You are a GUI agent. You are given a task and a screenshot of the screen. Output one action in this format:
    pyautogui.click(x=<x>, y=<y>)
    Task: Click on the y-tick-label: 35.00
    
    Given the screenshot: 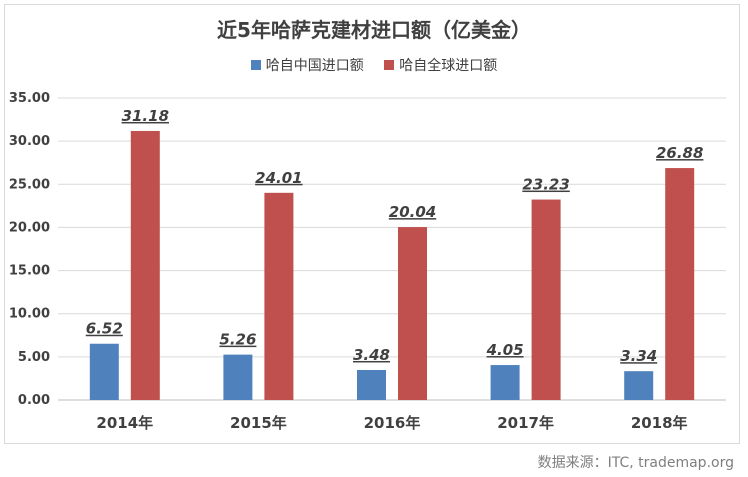 What is the action you would take?
    pyautogui.click(x=29, y=98)
    